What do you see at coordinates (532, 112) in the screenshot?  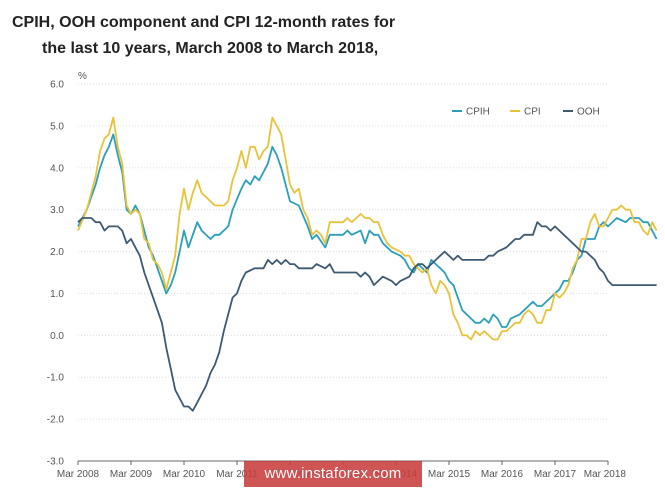 I see `legend-label-cpi: CPI` at bounding box center [532, 112].